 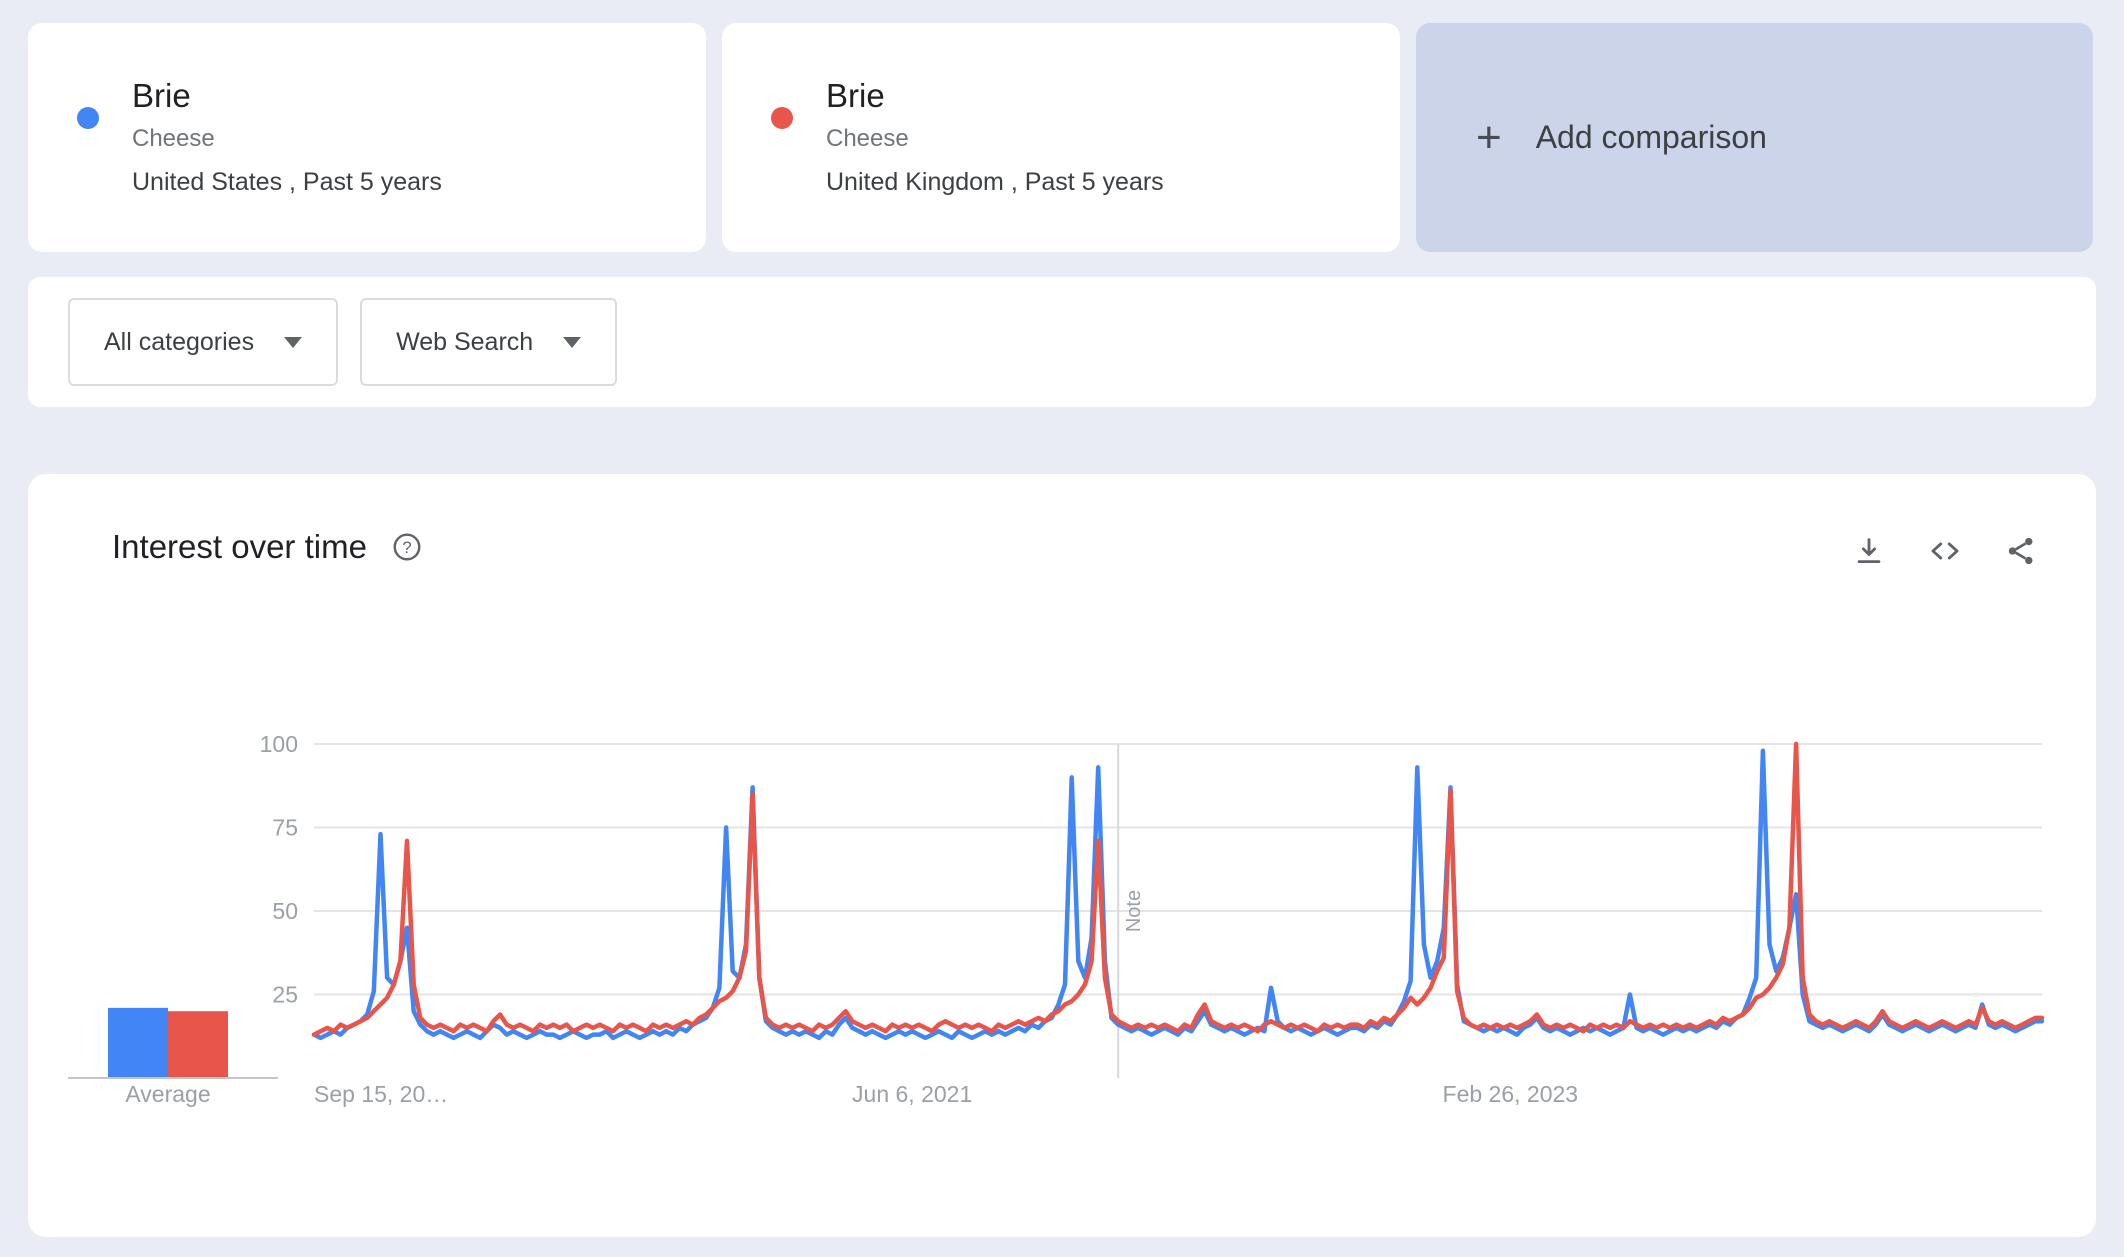 I want to click on category-dropdown-label: All categories, so click(x=179, y=341).